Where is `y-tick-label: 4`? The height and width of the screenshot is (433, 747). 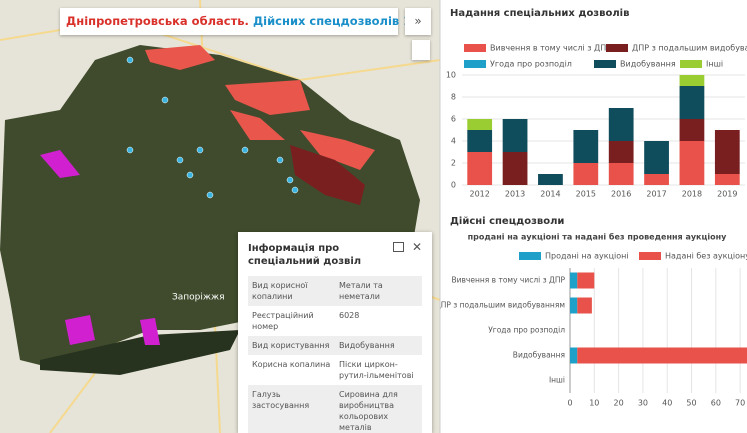 y-tick-label: 4 is located at coordinates (453, 141).